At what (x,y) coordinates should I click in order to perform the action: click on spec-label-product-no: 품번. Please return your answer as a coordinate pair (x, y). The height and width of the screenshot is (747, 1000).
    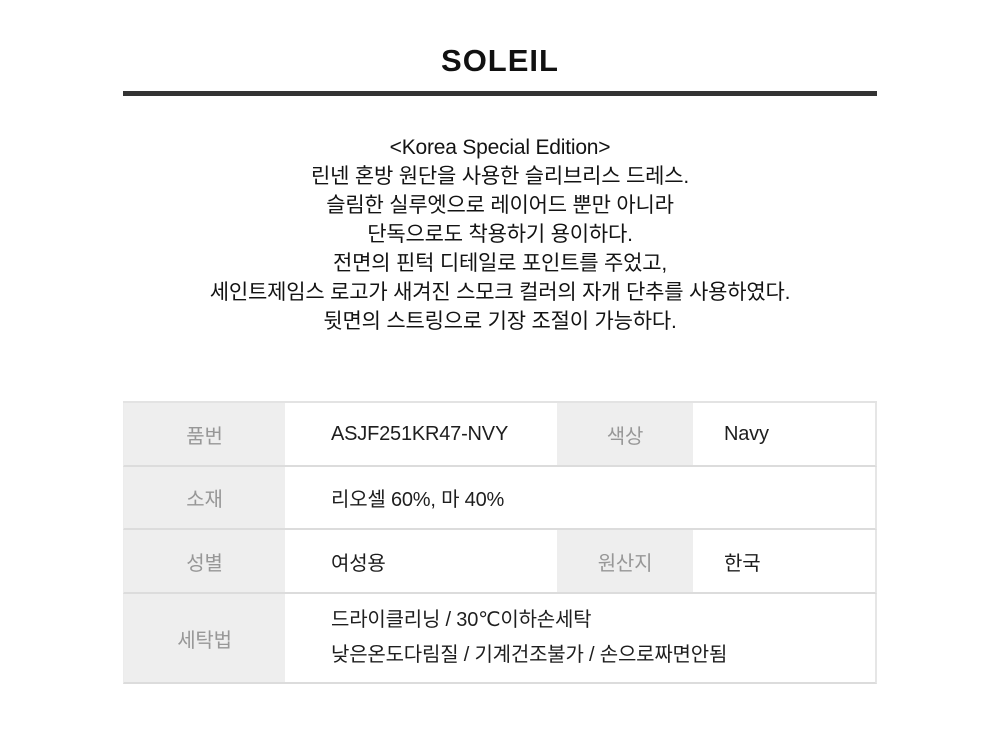
    Looking at the image, I should click on (204, 435).